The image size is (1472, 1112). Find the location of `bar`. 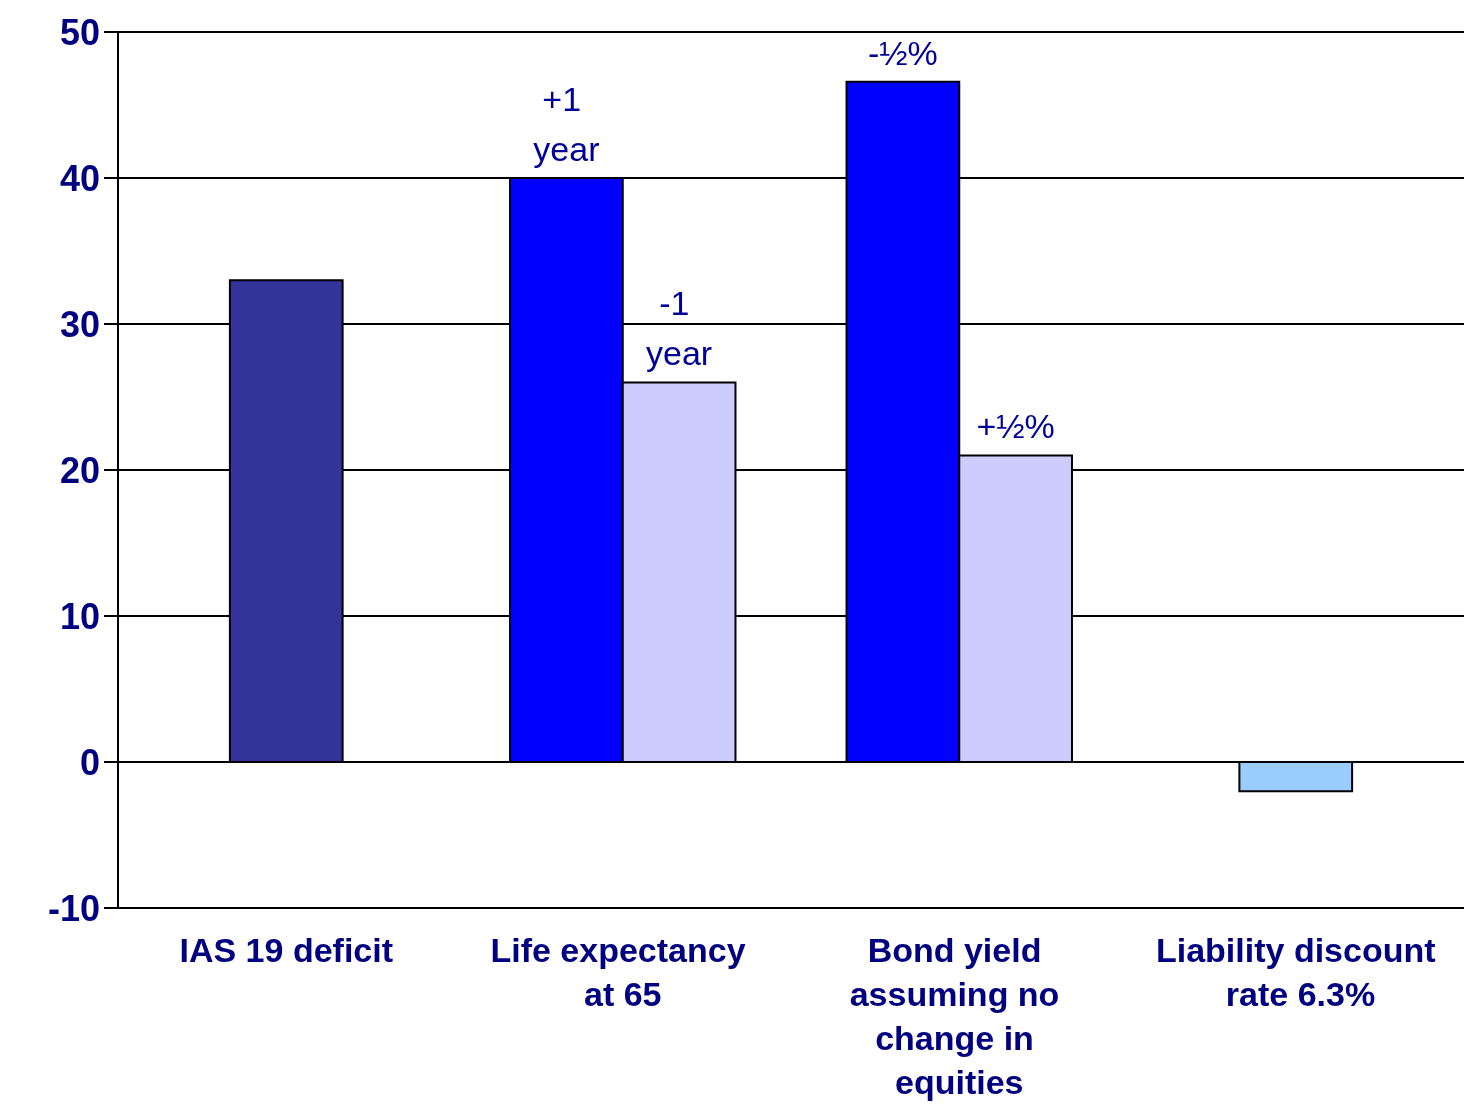

bar is located at coordinates (1296, 777).